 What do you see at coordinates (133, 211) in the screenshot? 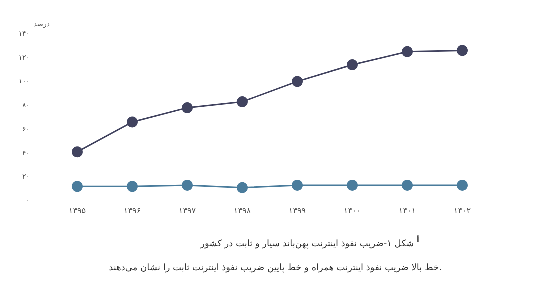
I see `x-tick-label: ۱۳۹۶` at bounding box center [133, 211].